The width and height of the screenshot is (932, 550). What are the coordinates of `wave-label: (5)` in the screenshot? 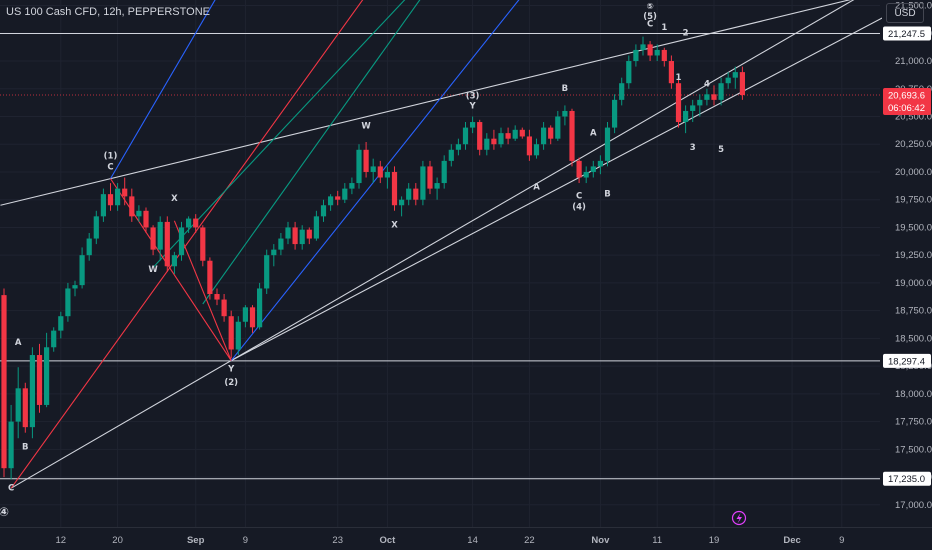 It's located at (650, 17).